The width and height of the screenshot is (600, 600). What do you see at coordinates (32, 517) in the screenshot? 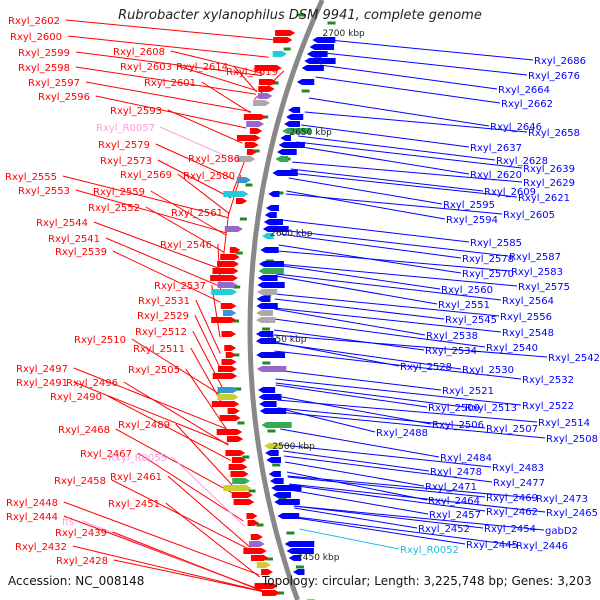
I see `gene-label-left: Rxyl_2444` at bounding box center [32, 517].